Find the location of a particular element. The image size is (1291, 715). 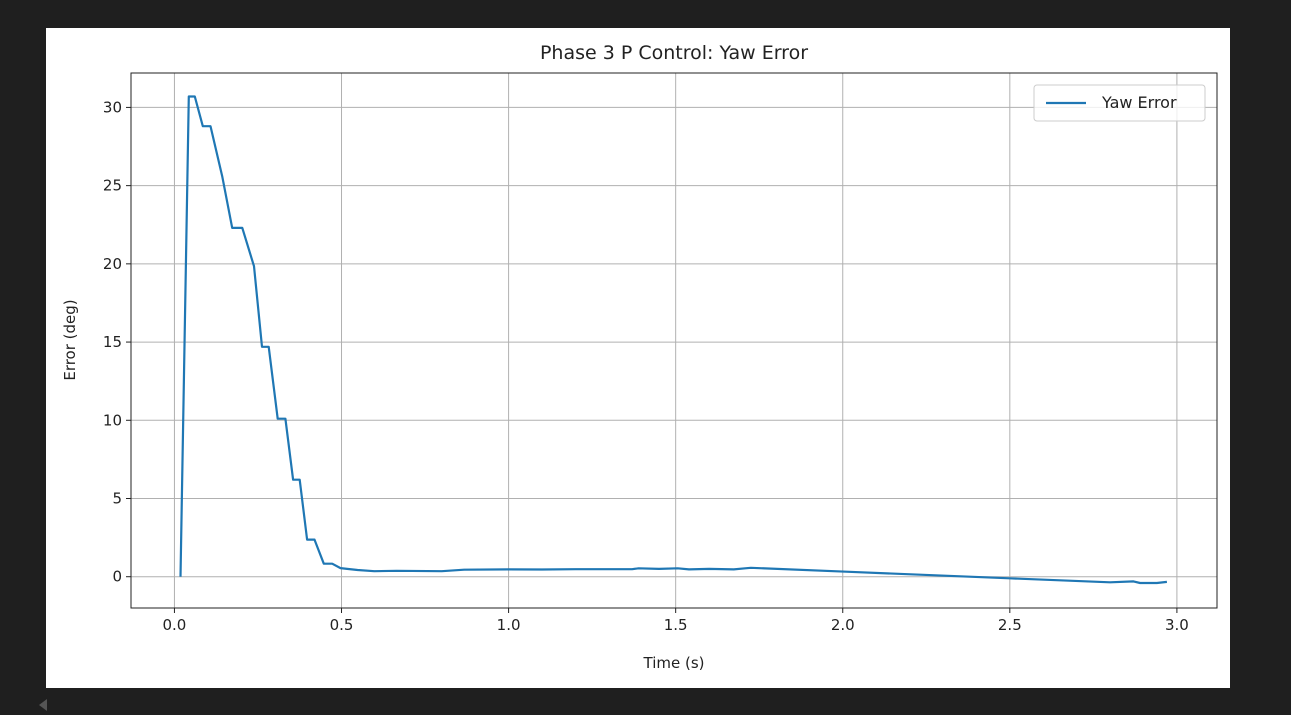

y-tick-label: 30 is located at coordinates (112, 107).